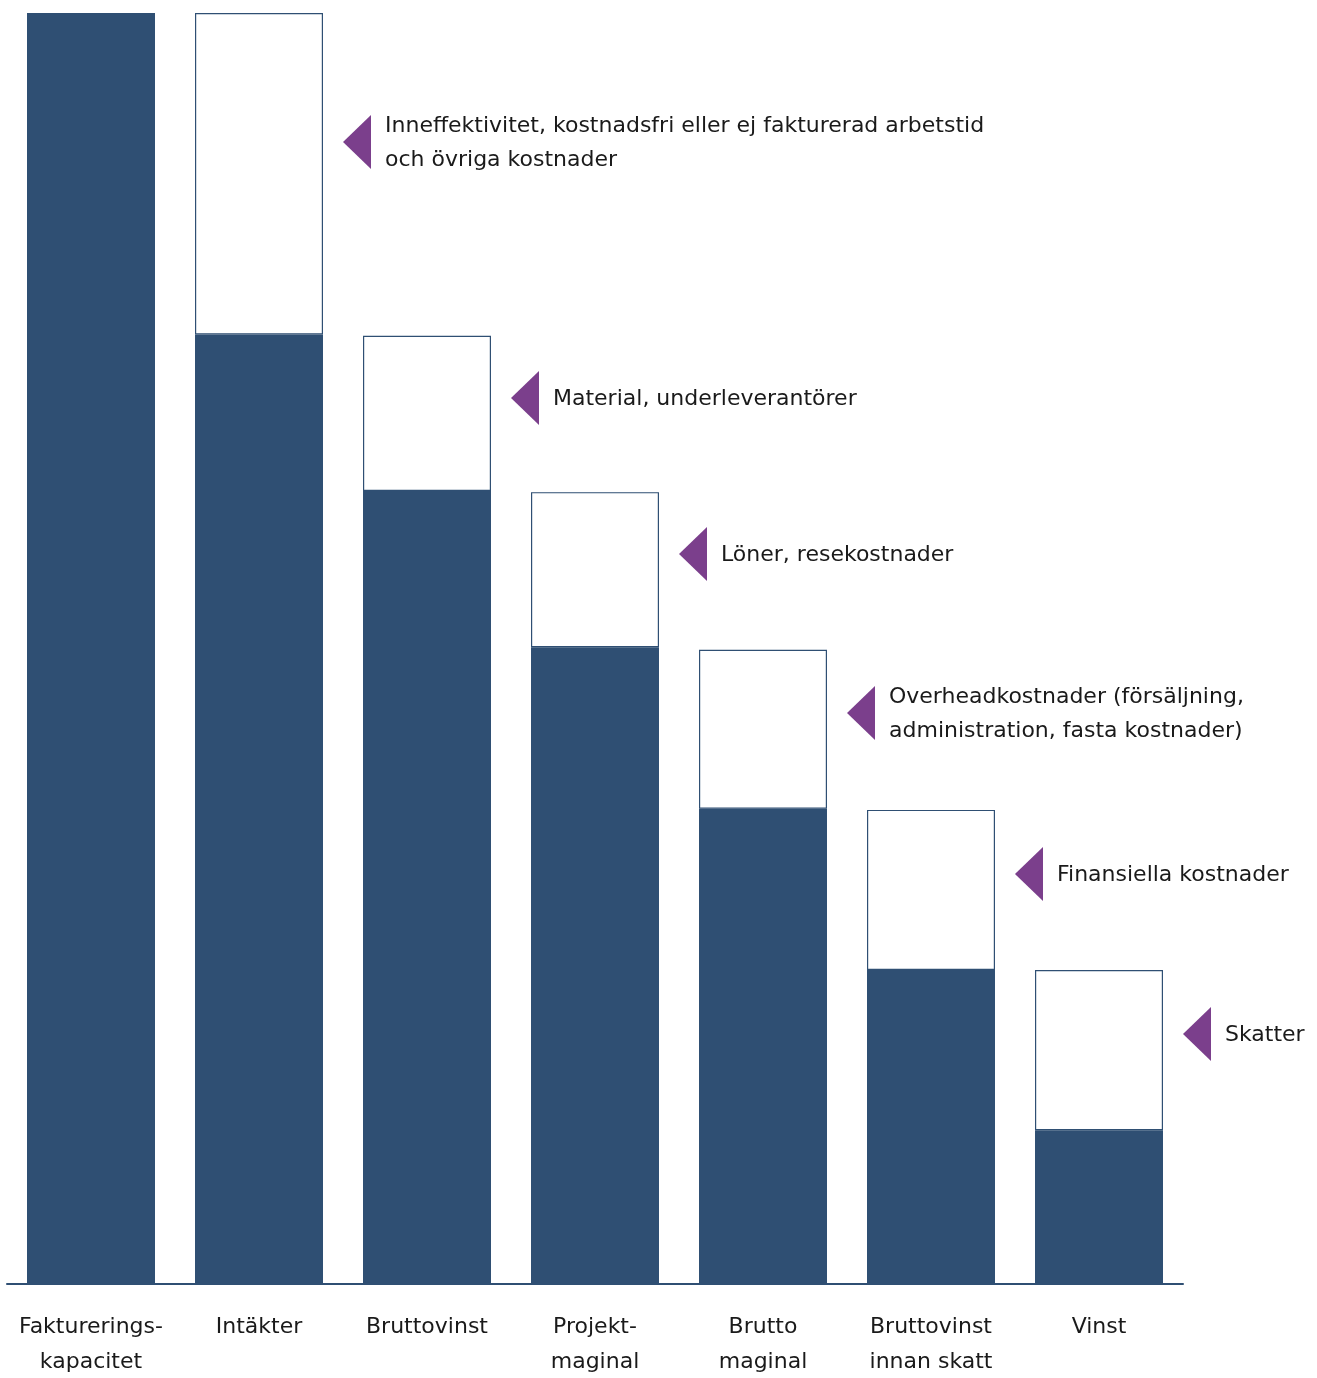 The image size is (1317, 1378). What do you see at coordinates (259, 1325) in the screenshot?
I see `x-tick-label: Intäkter` at bounding box center [259, 1325].